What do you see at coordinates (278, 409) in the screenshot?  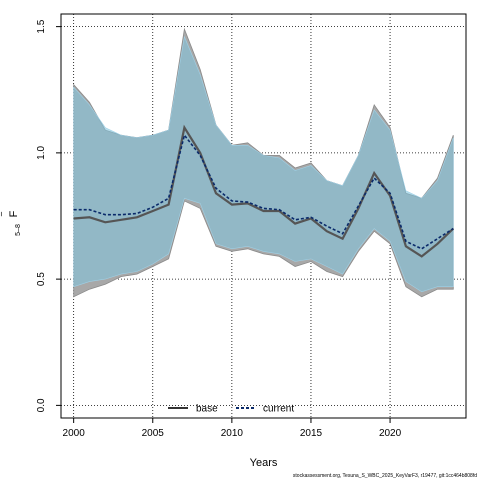 I see `legend-label-current: current` at bounding box center [278, 409].